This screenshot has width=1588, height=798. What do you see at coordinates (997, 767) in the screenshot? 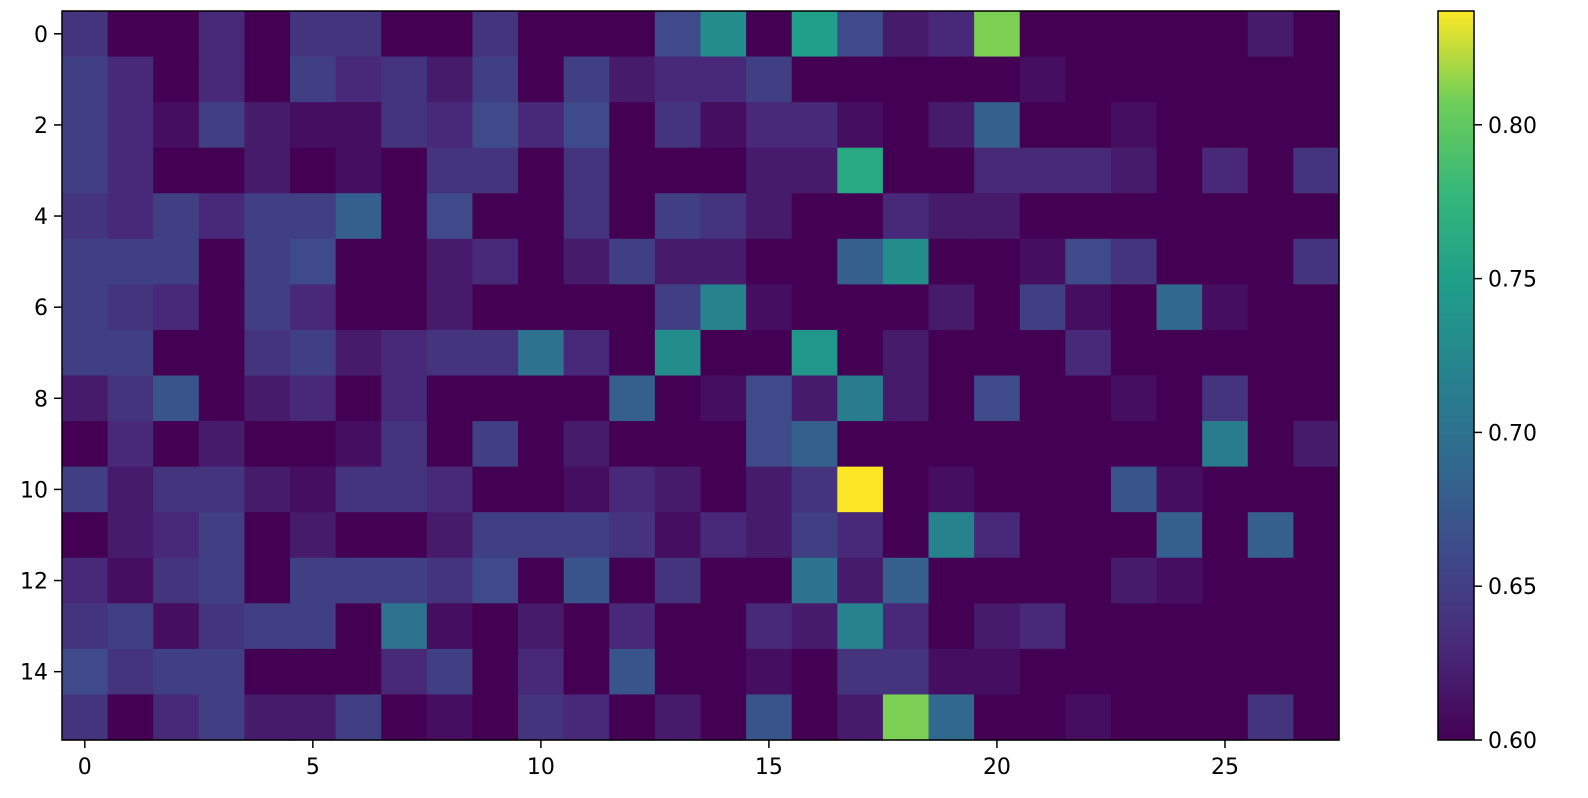
I see `x-tick-label: 20` at bounding box center [997, 767].